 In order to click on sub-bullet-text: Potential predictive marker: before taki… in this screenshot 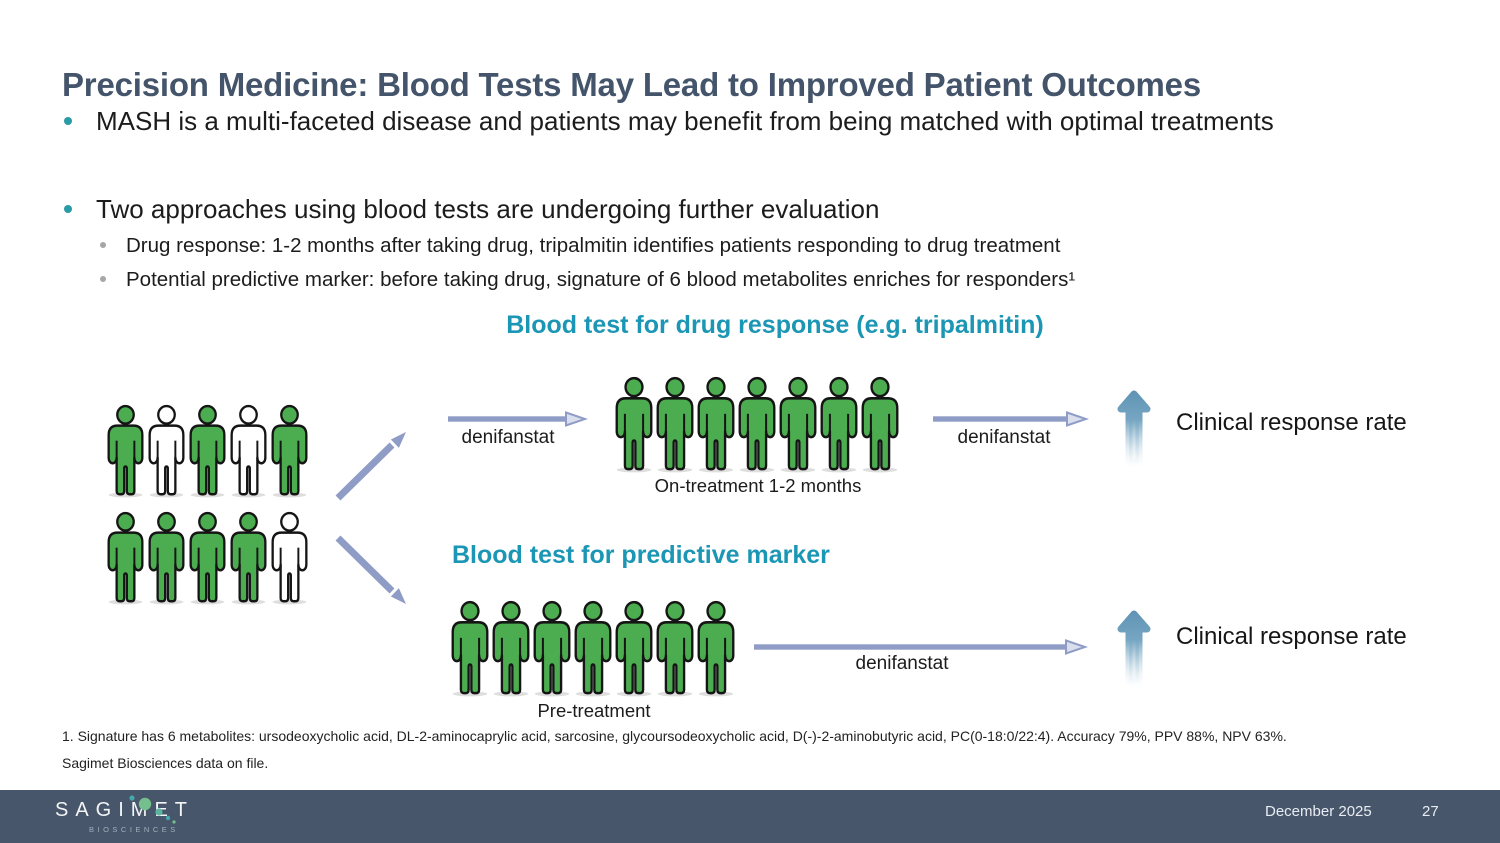, I will do `click(601, 279)`.